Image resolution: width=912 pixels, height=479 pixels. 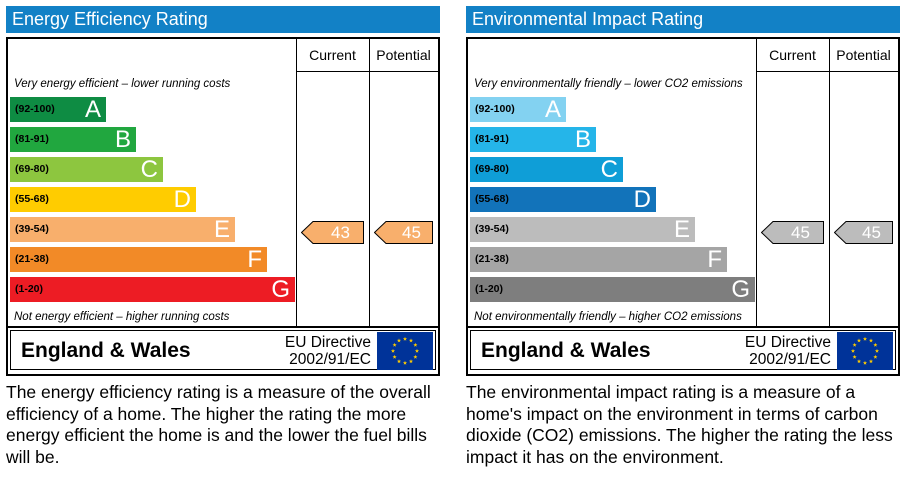 What do you see at coordinates (612, 289) in the screenshot?
I see `rating-band-g: (1-20) G` at bounding box center [612, 289].